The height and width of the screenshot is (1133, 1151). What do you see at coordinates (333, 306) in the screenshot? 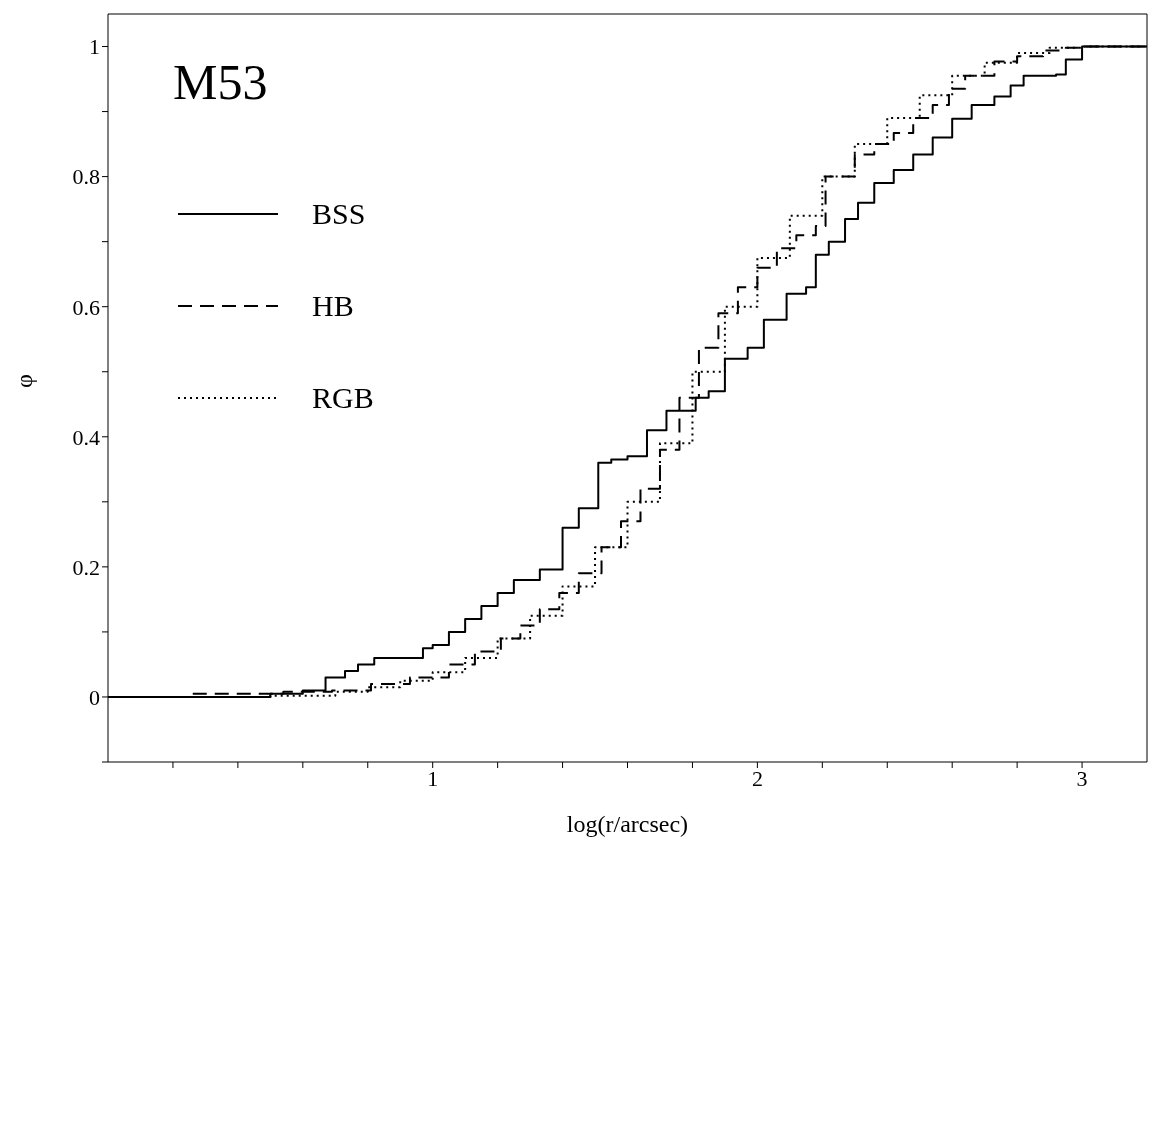
I see `legend-label: HB` at bounding box center [333, 306].